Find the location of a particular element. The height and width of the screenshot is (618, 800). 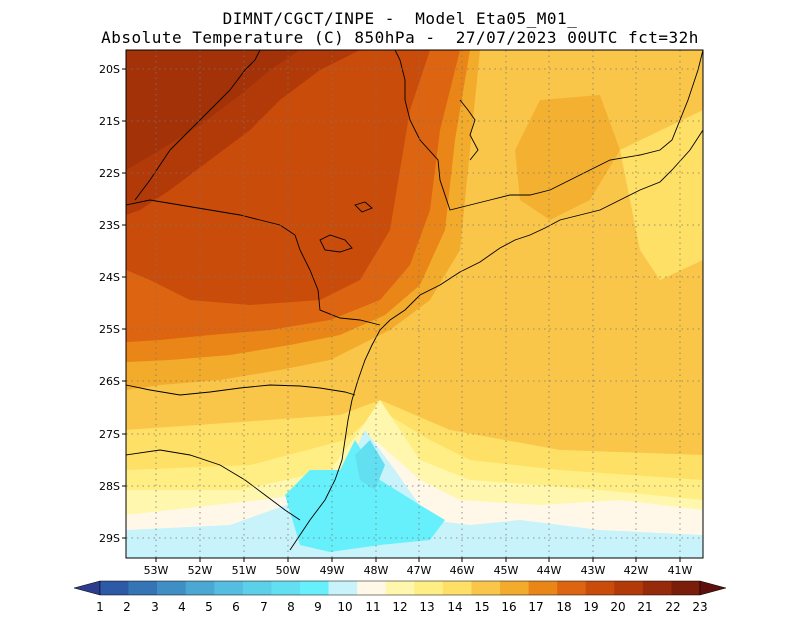

lon-label: 48W is located at coordinates (376, 570).